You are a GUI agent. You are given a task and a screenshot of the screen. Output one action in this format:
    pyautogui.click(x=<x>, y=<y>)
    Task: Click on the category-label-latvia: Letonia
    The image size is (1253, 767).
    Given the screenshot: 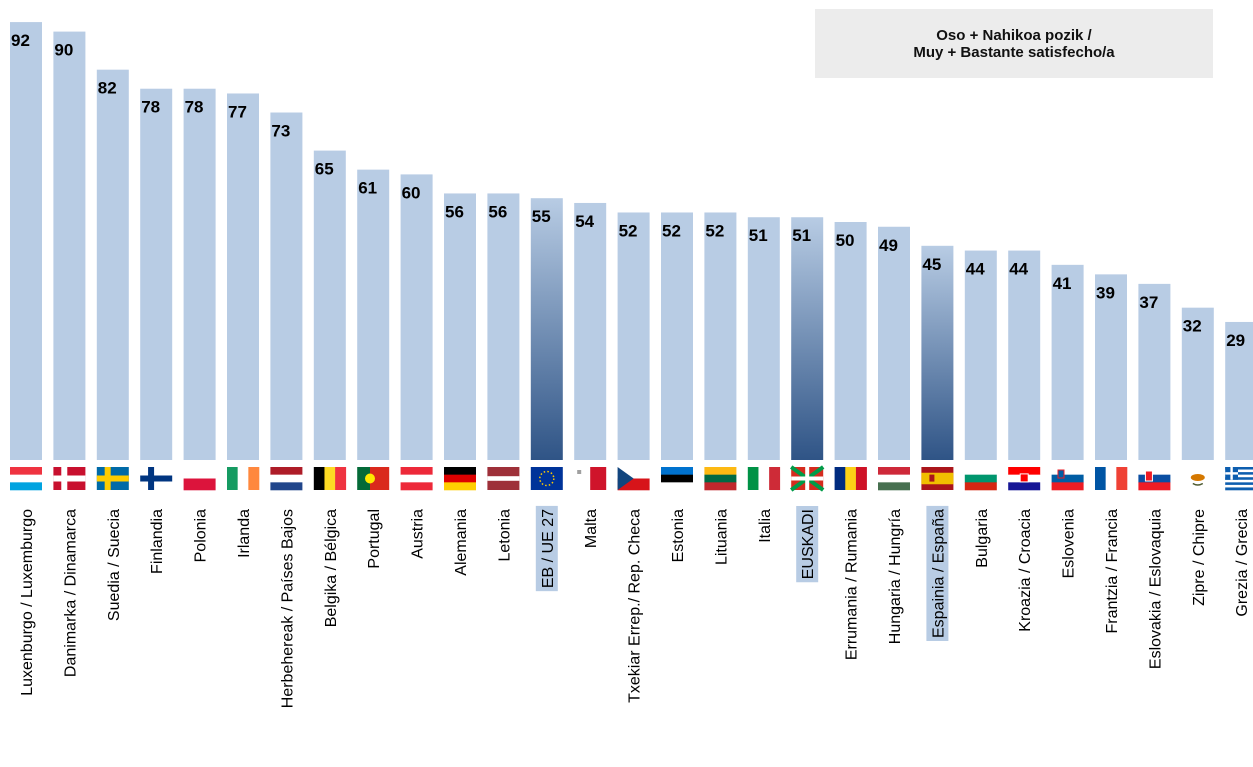 What is the action you would take?
    pyautogui.click(x=504, y=535)
    